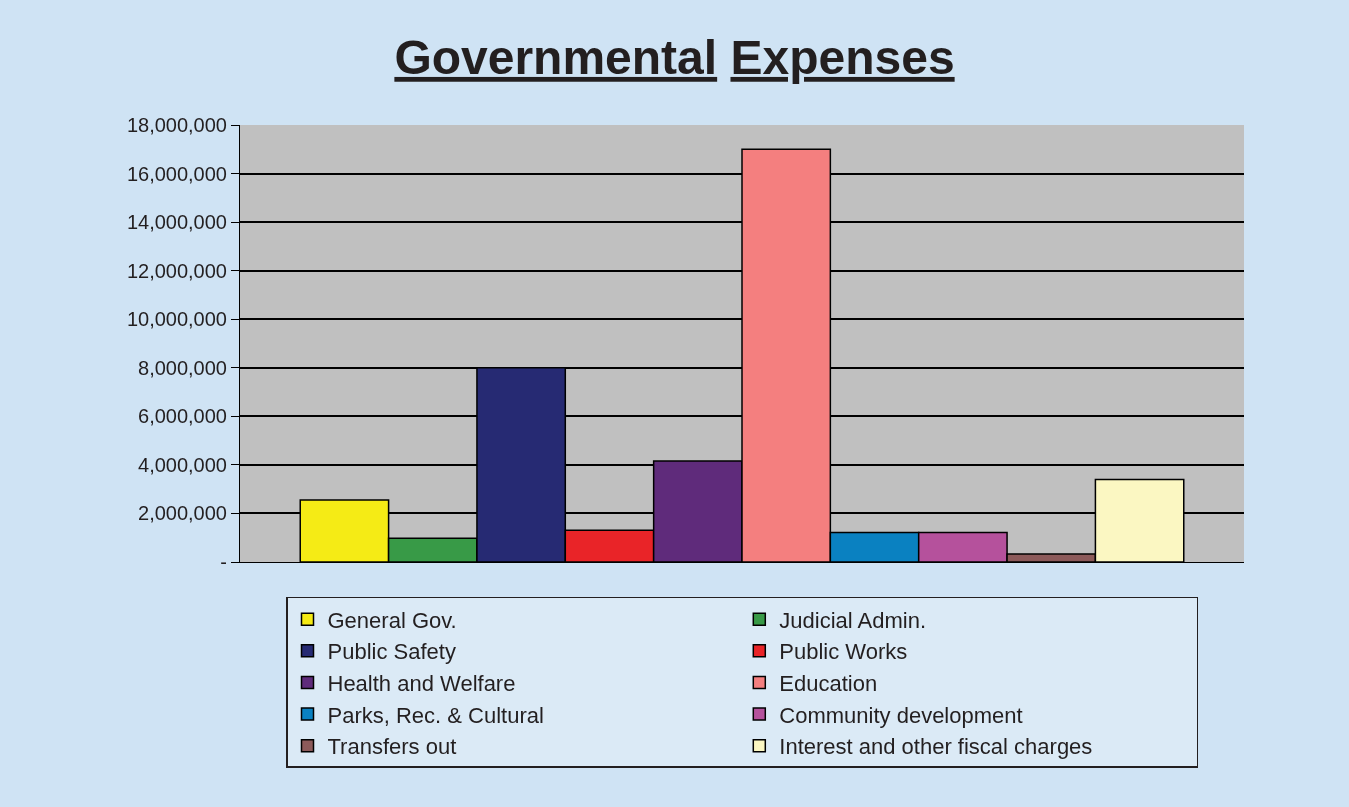 This screenshot has height=807, width=1349. Describe the element at coordinates (176, 319) in the screenshot. I see `y-tick-label: 10,000,000` at that location.